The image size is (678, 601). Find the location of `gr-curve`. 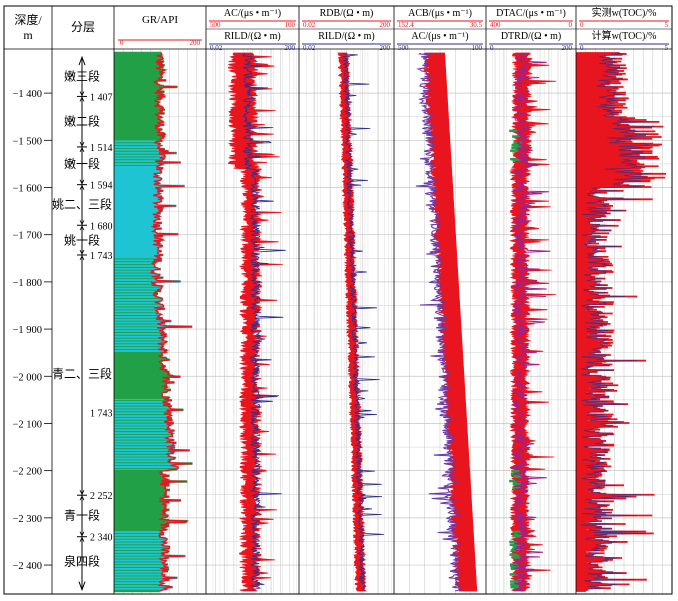

gr-curve is located at coordinates (170, 322).